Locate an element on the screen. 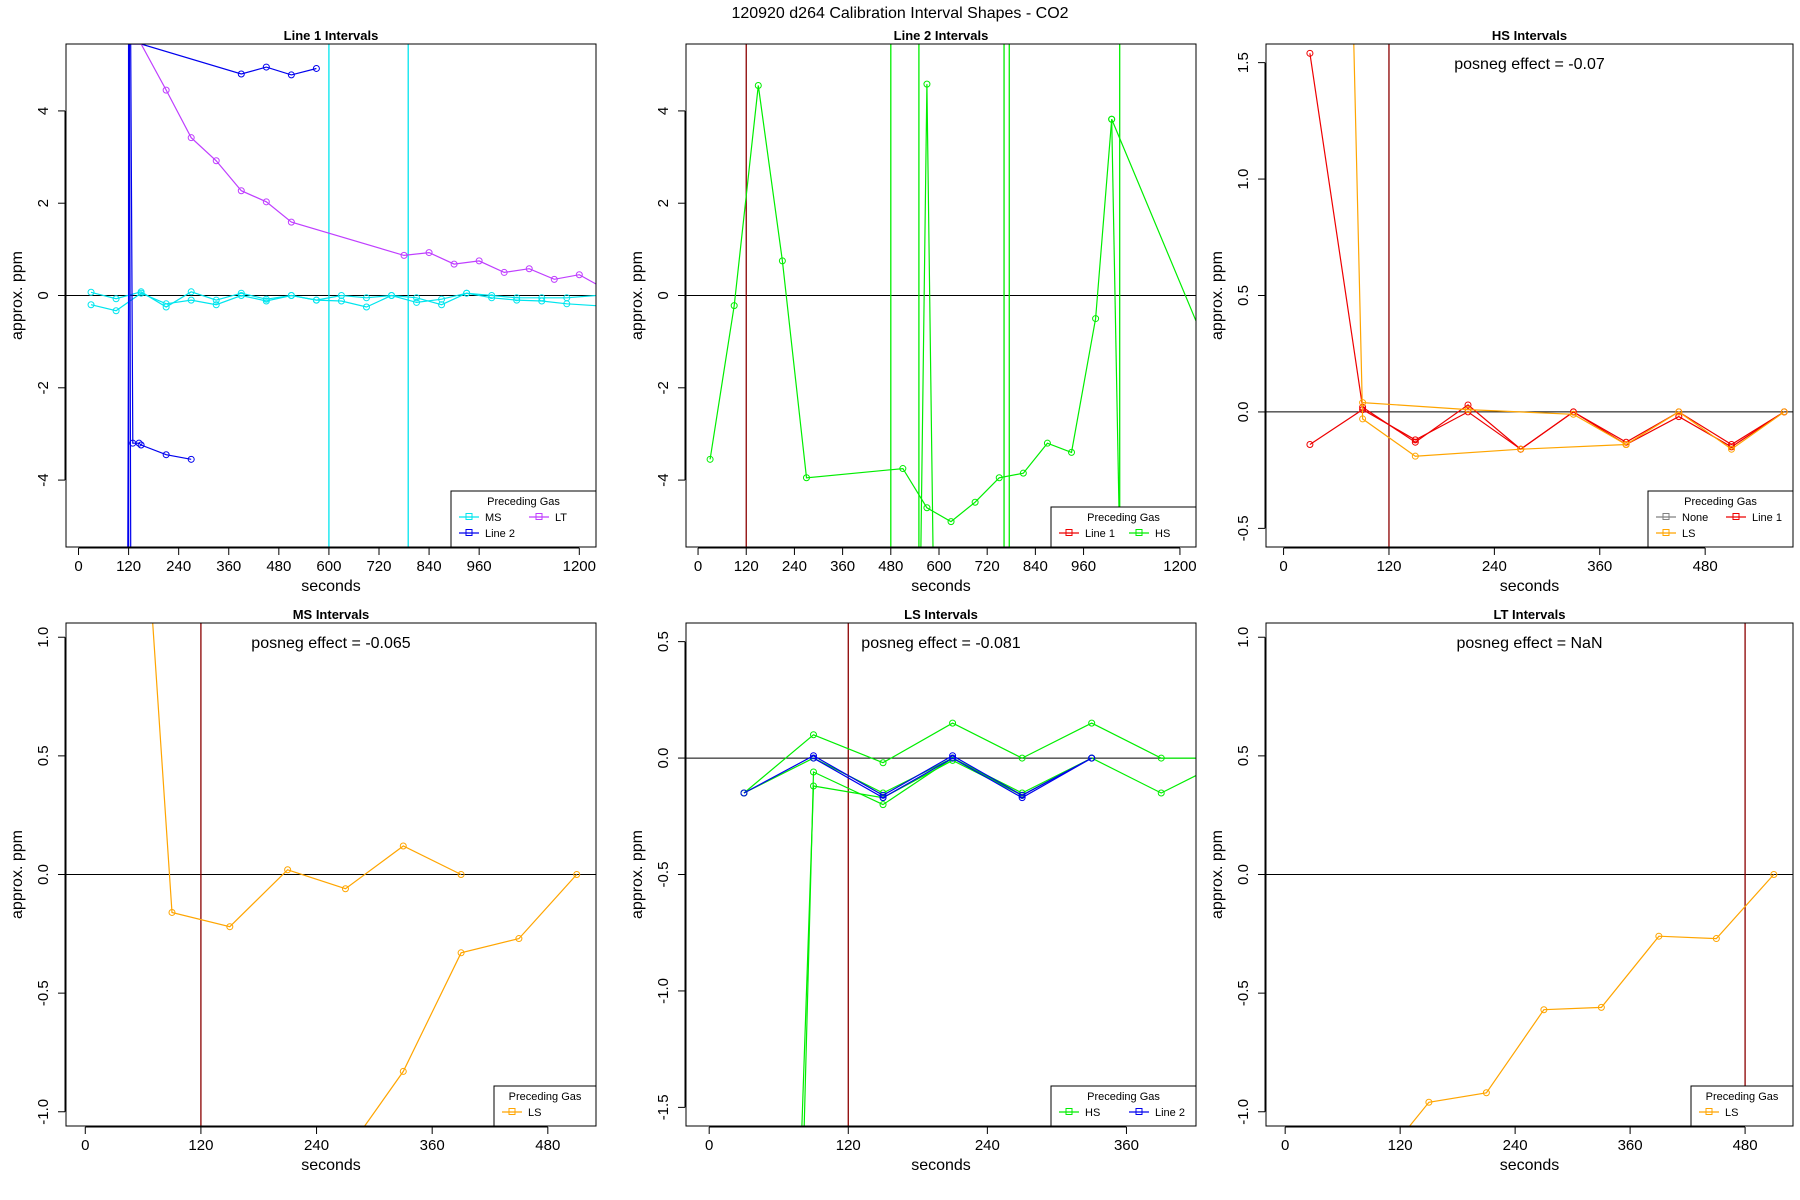 The image size is (1800, 1200). x-tick-label: 1200 is located at coordinates (1179, 566).